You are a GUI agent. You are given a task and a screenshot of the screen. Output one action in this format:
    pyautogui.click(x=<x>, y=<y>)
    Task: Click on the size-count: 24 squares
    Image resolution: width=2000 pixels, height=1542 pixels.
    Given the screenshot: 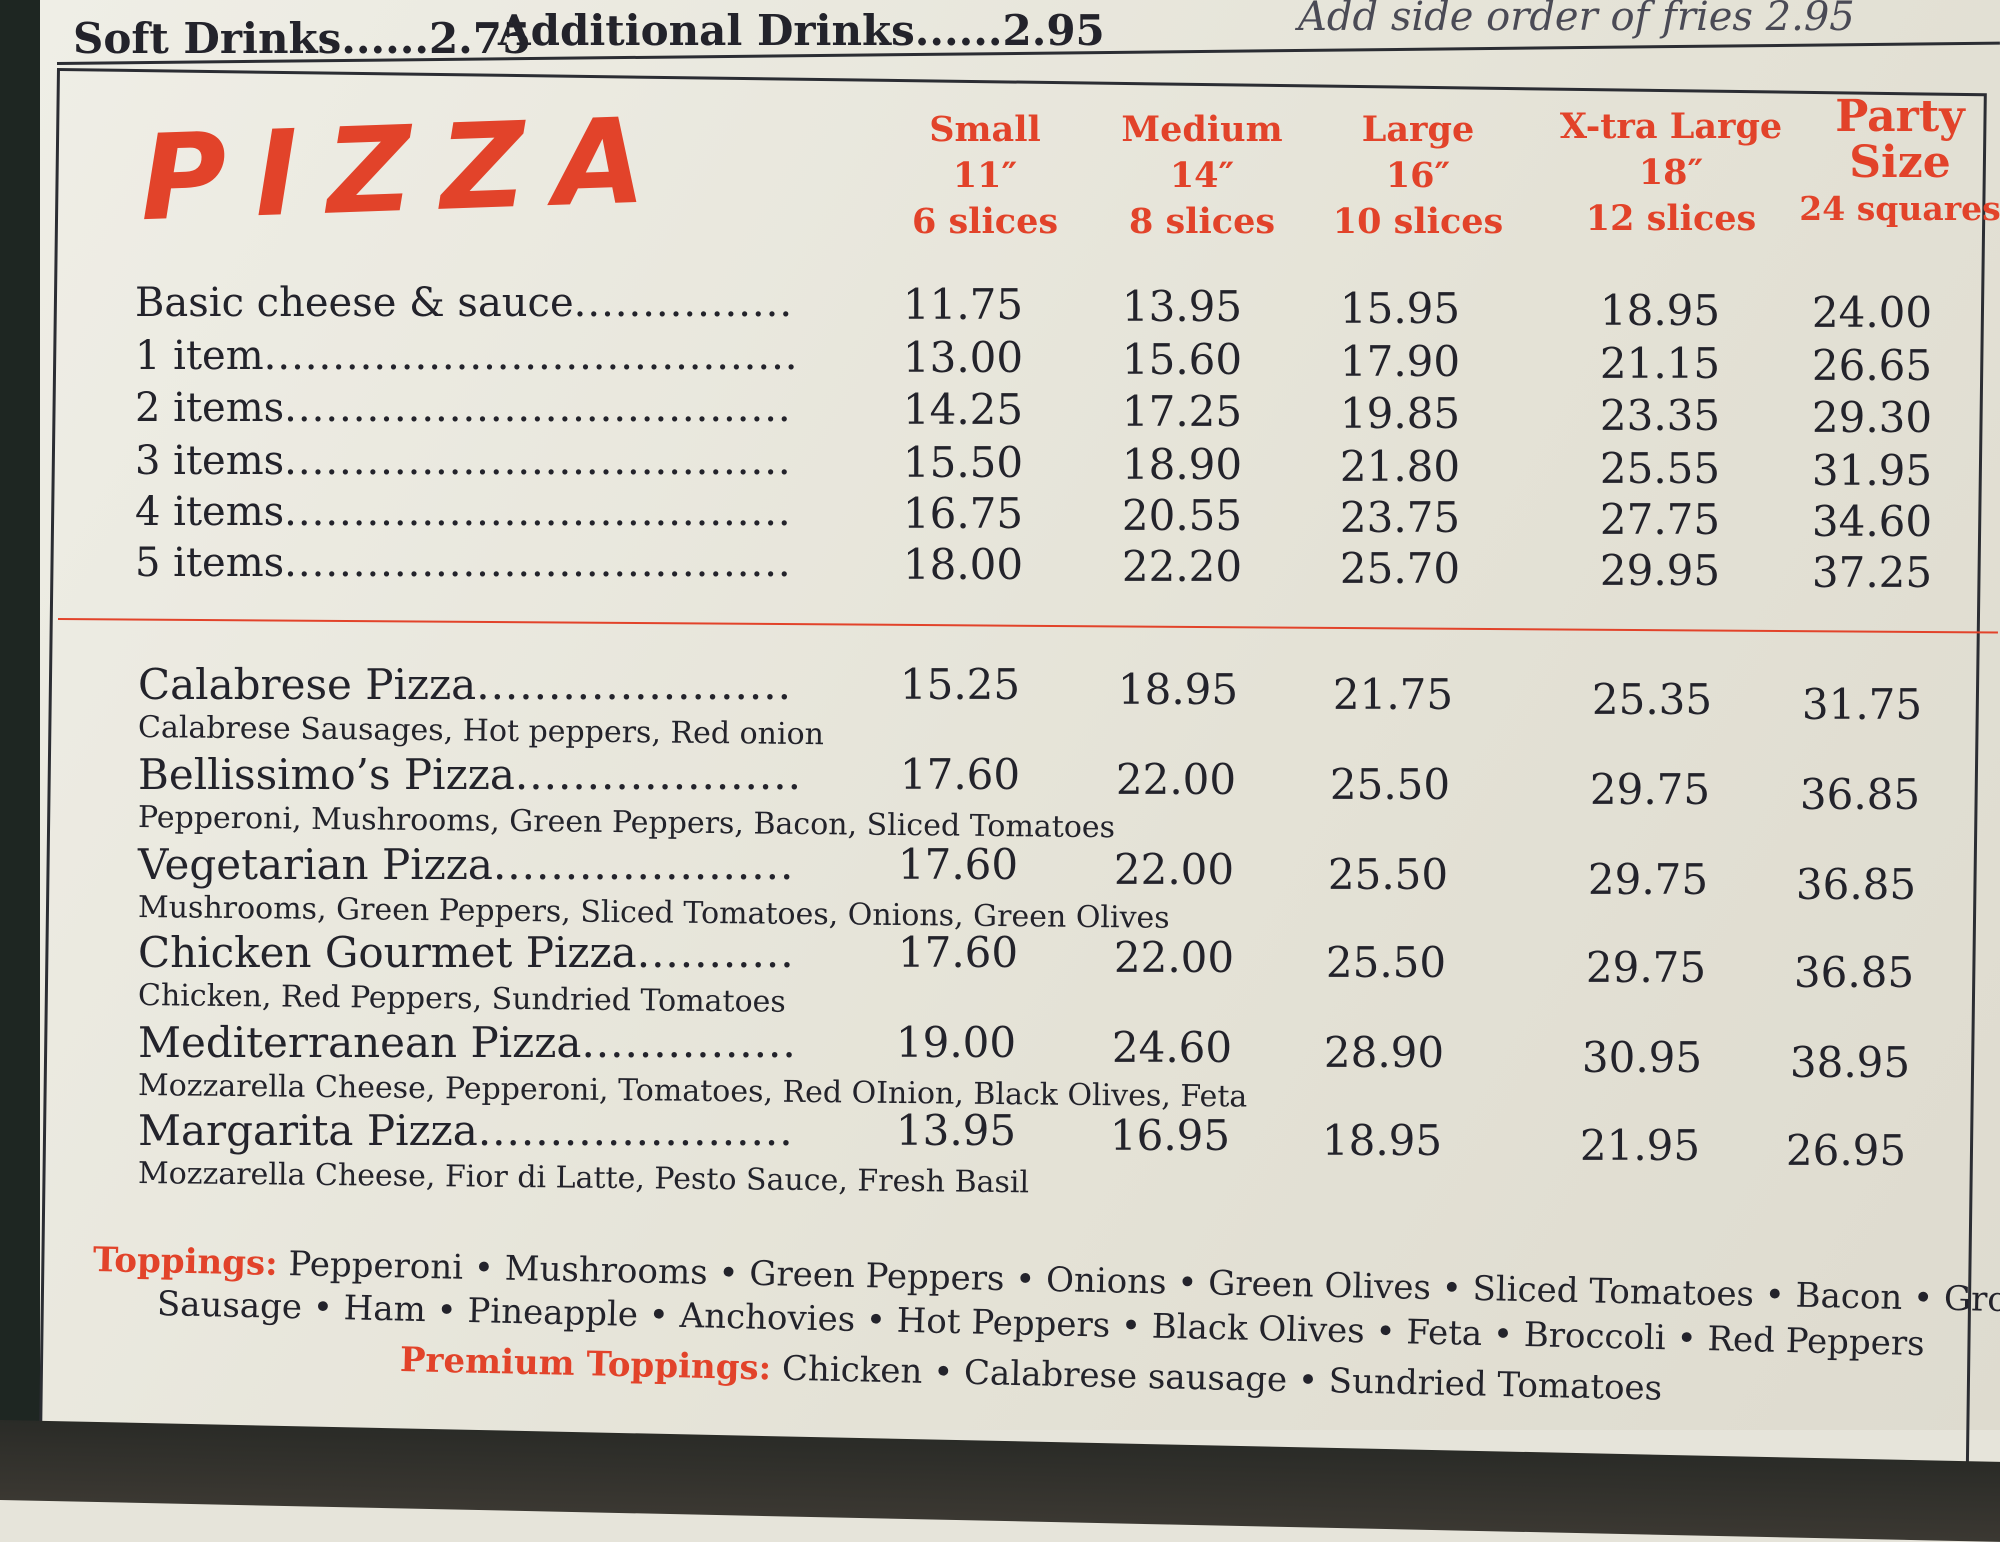 What is the action you would take?
    pyautogui.click(x=1899, y=208)
    